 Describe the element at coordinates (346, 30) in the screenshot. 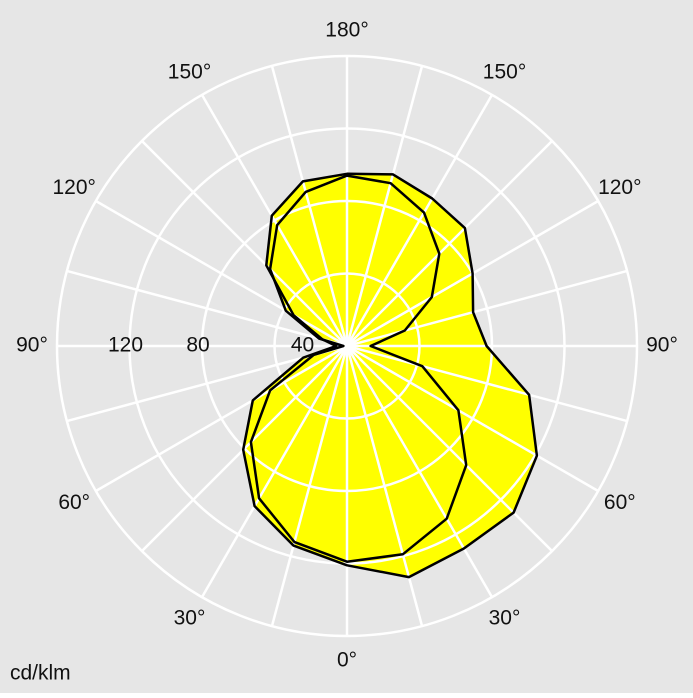

I see `angle-tick-label: 180°` at that location.